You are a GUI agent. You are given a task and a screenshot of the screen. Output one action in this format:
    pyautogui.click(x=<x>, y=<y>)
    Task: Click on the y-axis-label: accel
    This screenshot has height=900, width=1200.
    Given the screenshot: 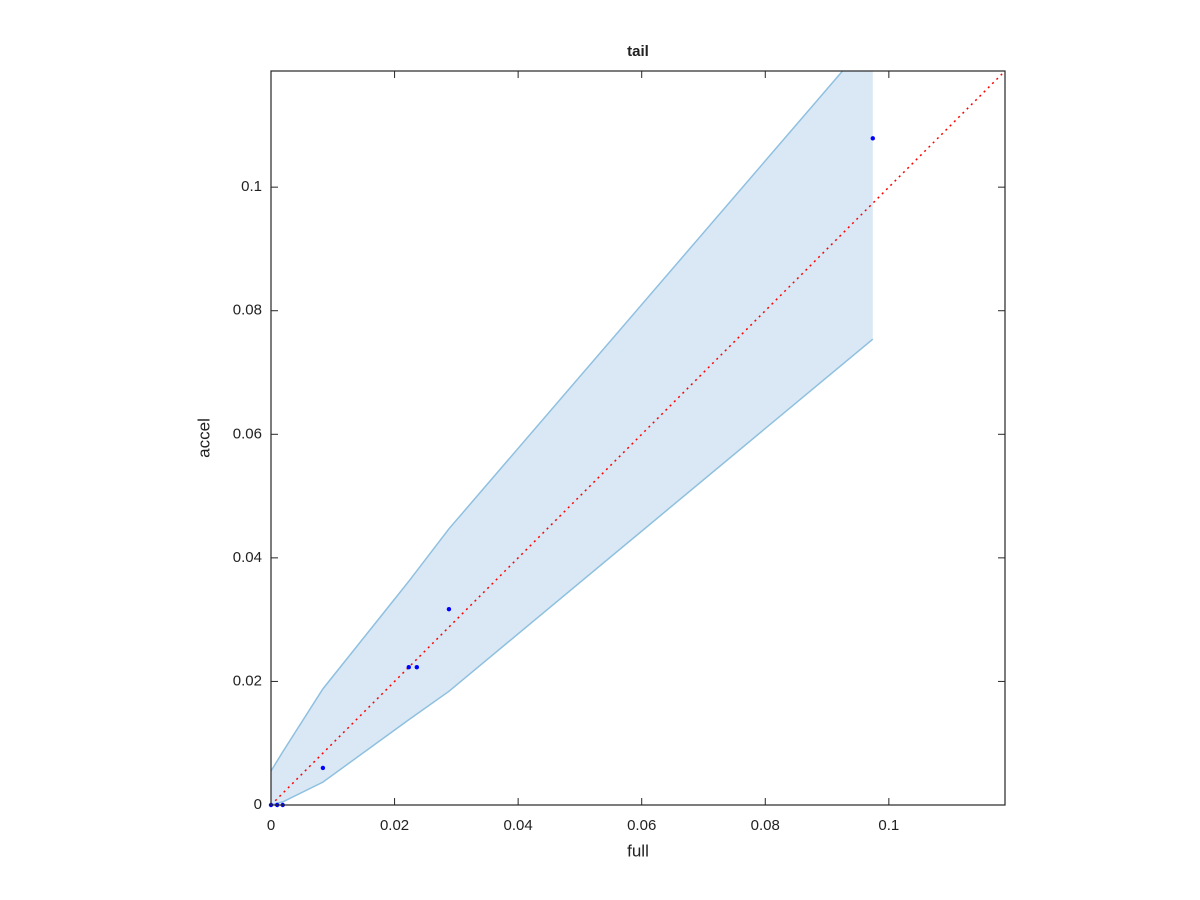 What is the action you would take?
    pyautogui.click(x=203, y=438)
    